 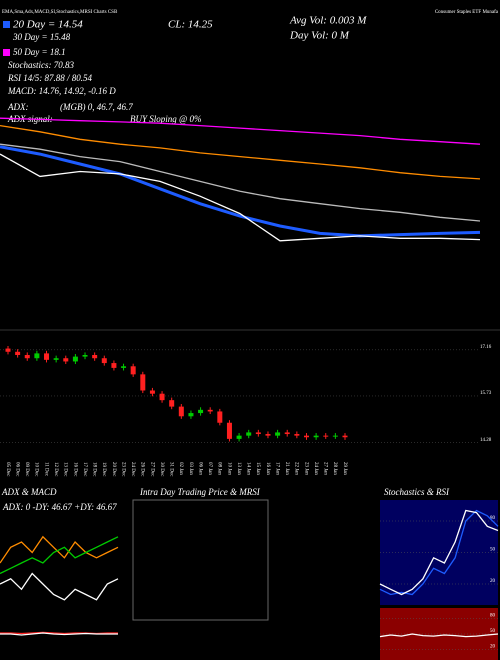 I want to click on x-tick-label: 16 Dec, so click(x=74, y=469).